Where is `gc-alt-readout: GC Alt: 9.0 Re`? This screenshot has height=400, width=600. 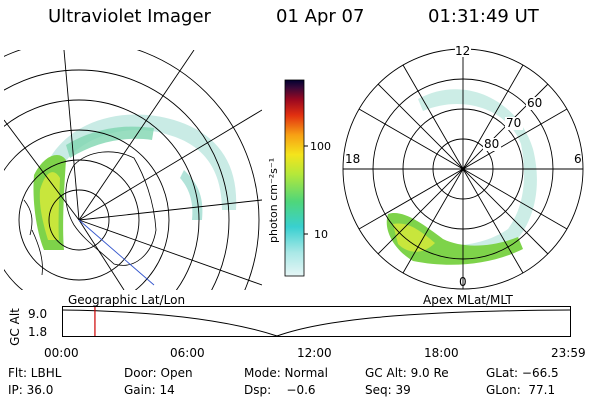
gc-alt-readout: GC Alt: 9.0 Re is located at coordinates (407, 373).